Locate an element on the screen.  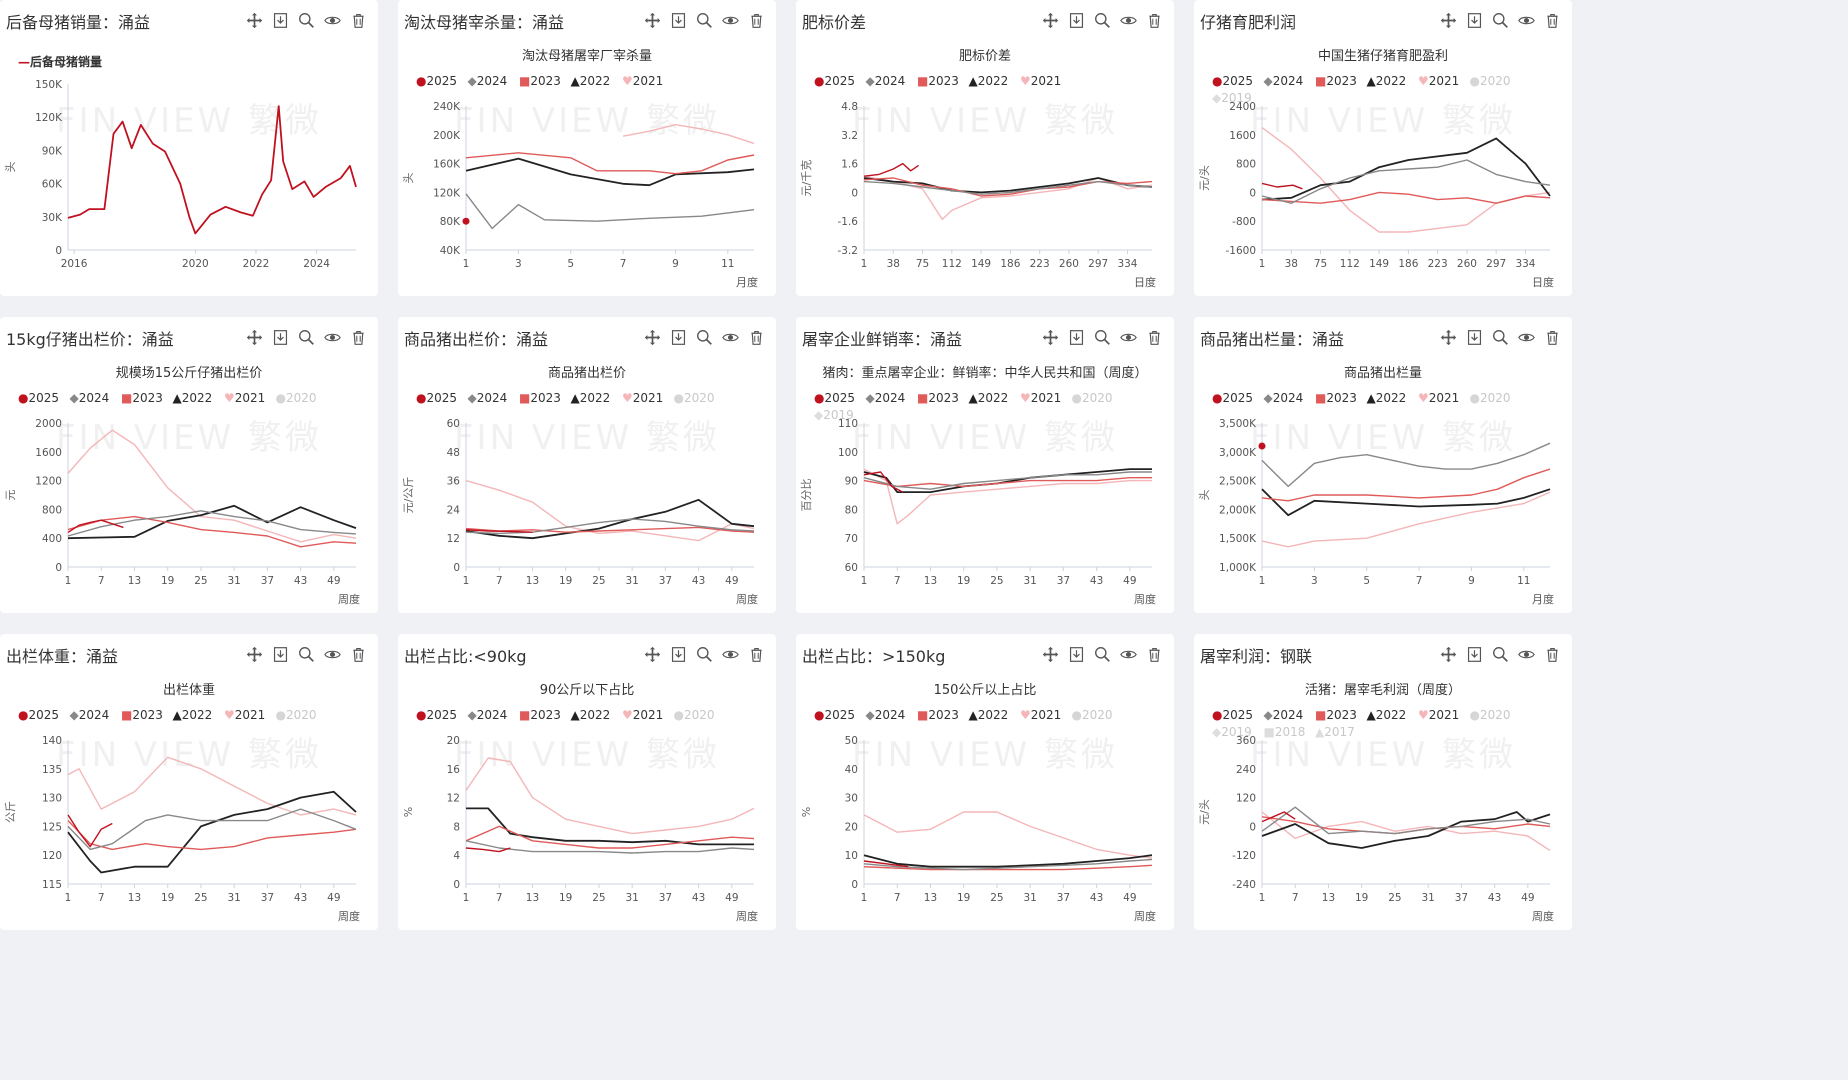
card-title: 商品猪出栏量：涌益 is located at coordinates (1272, 339).